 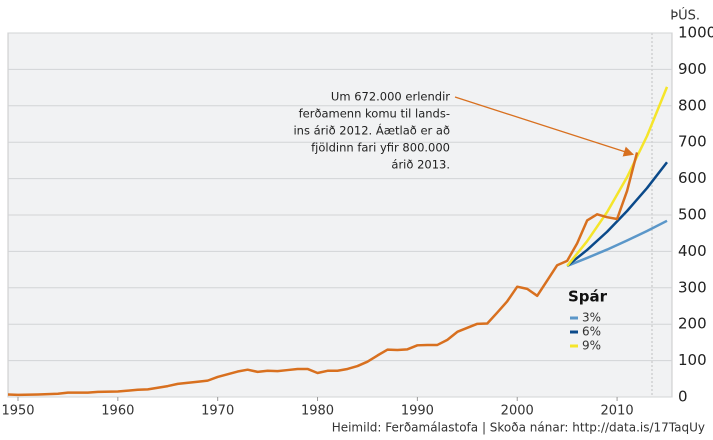 I want to click on unit-label: ÞÚS., so click(x=685, y=16).